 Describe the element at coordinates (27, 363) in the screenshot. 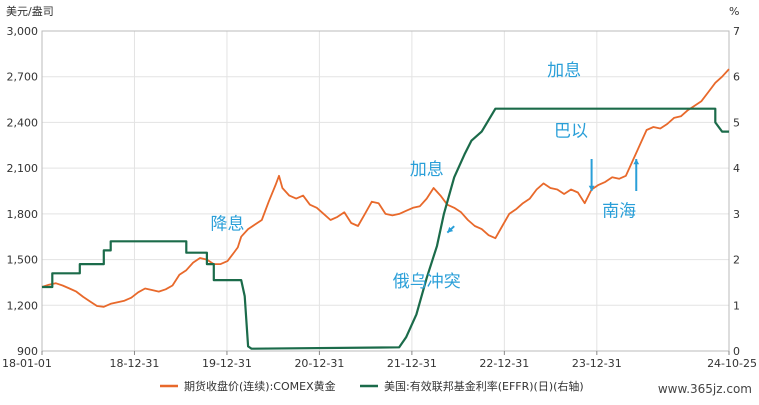

I see `x-tick-label: 18-01-01` at that location.